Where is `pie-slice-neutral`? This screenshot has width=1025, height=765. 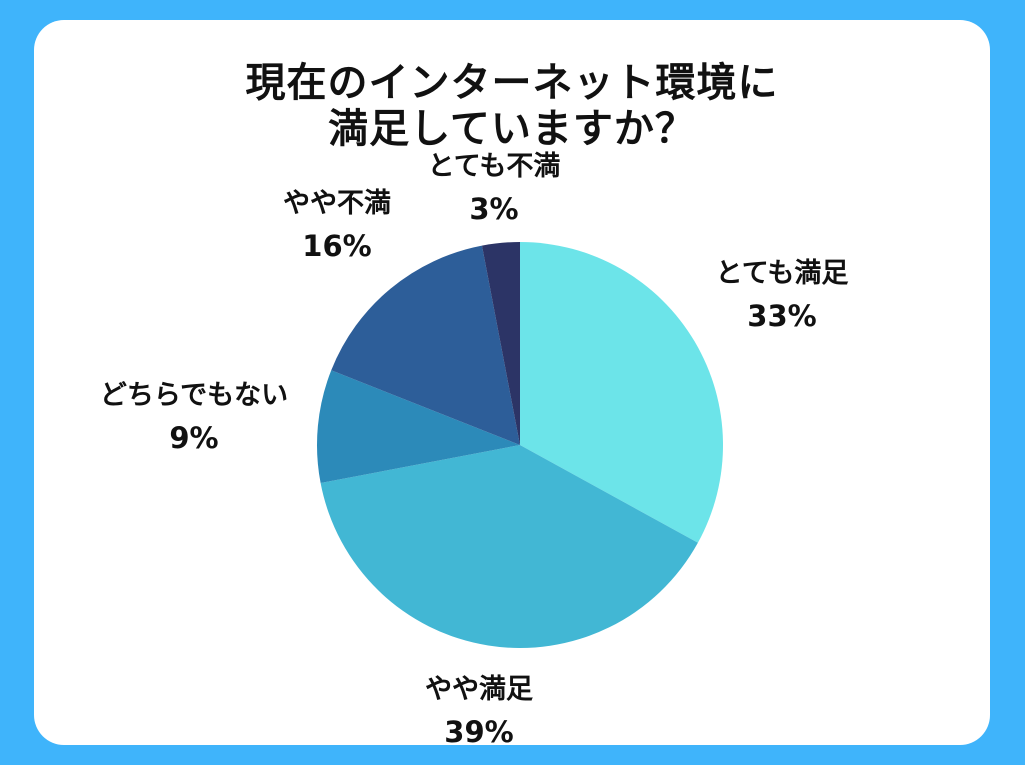
pie-slice-neutral is located at coordinates (418, 427).